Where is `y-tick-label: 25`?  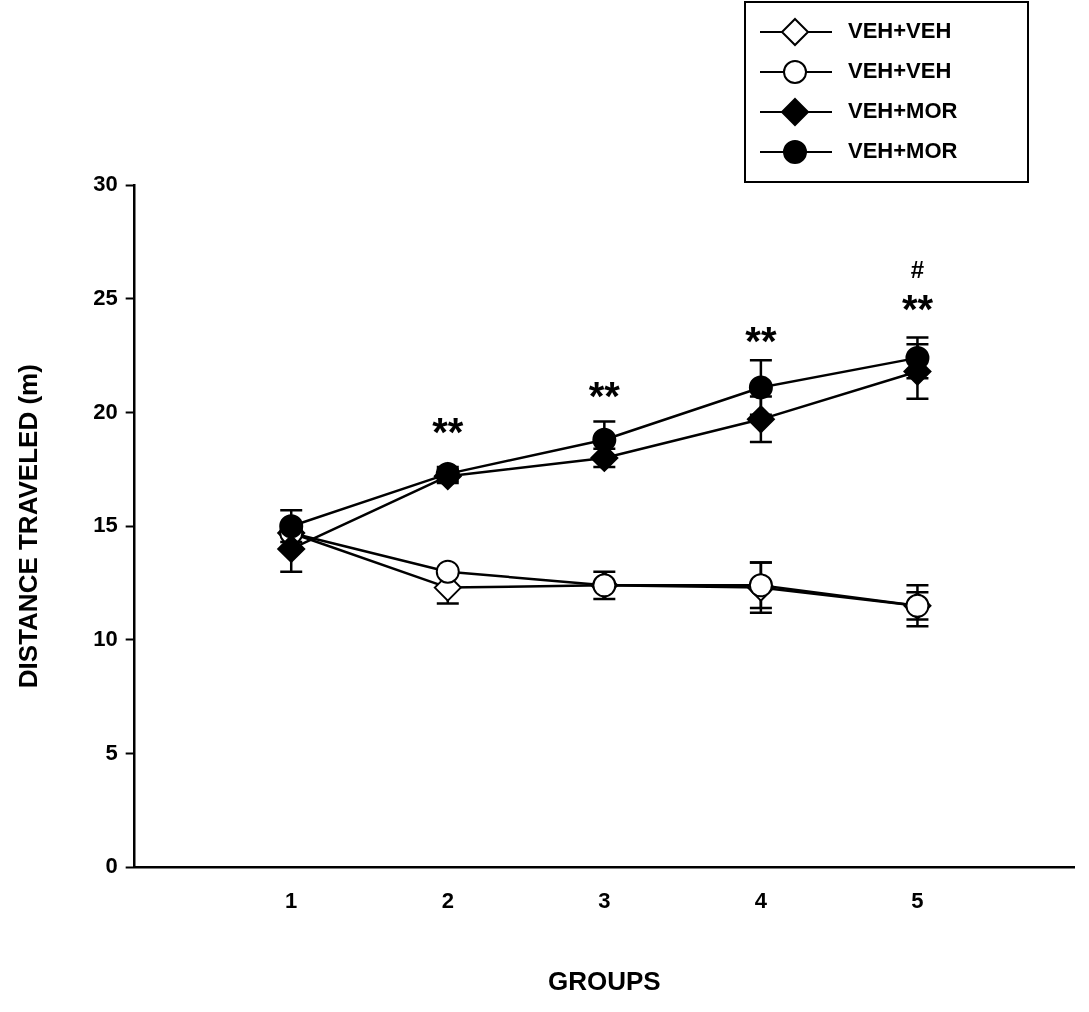 y-tick-label: 25 is located at coordinates (105, 297).